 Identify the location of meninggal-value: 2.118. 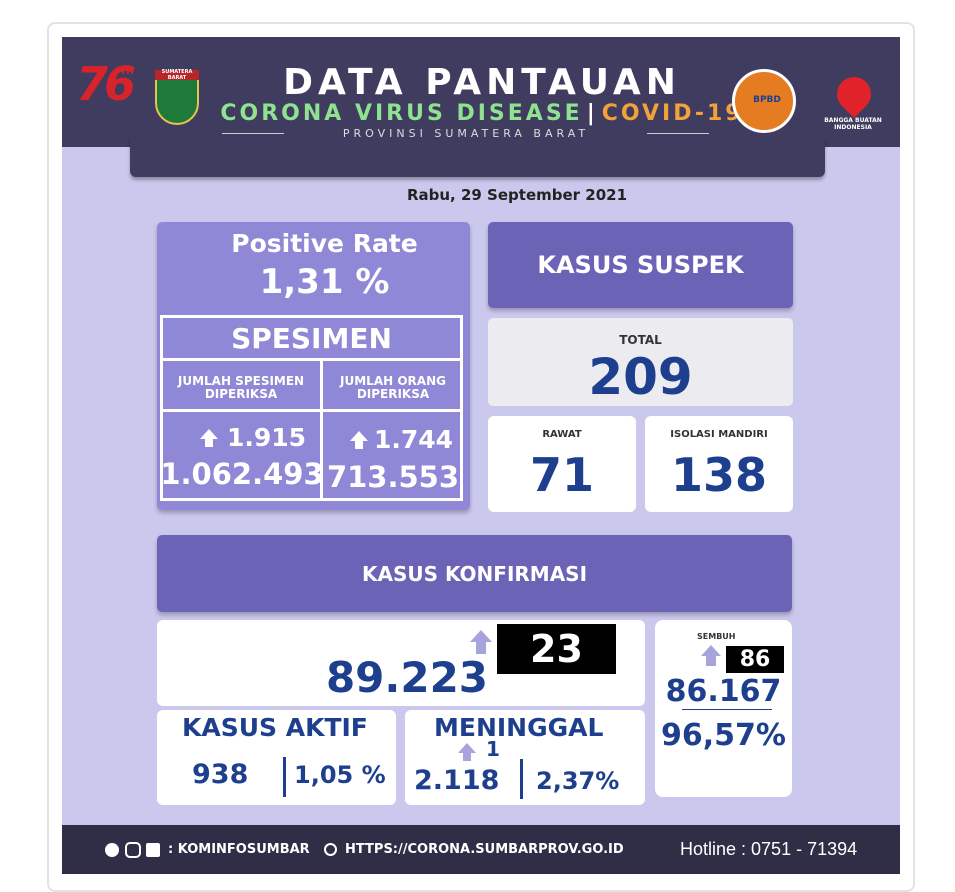
(457, 780).